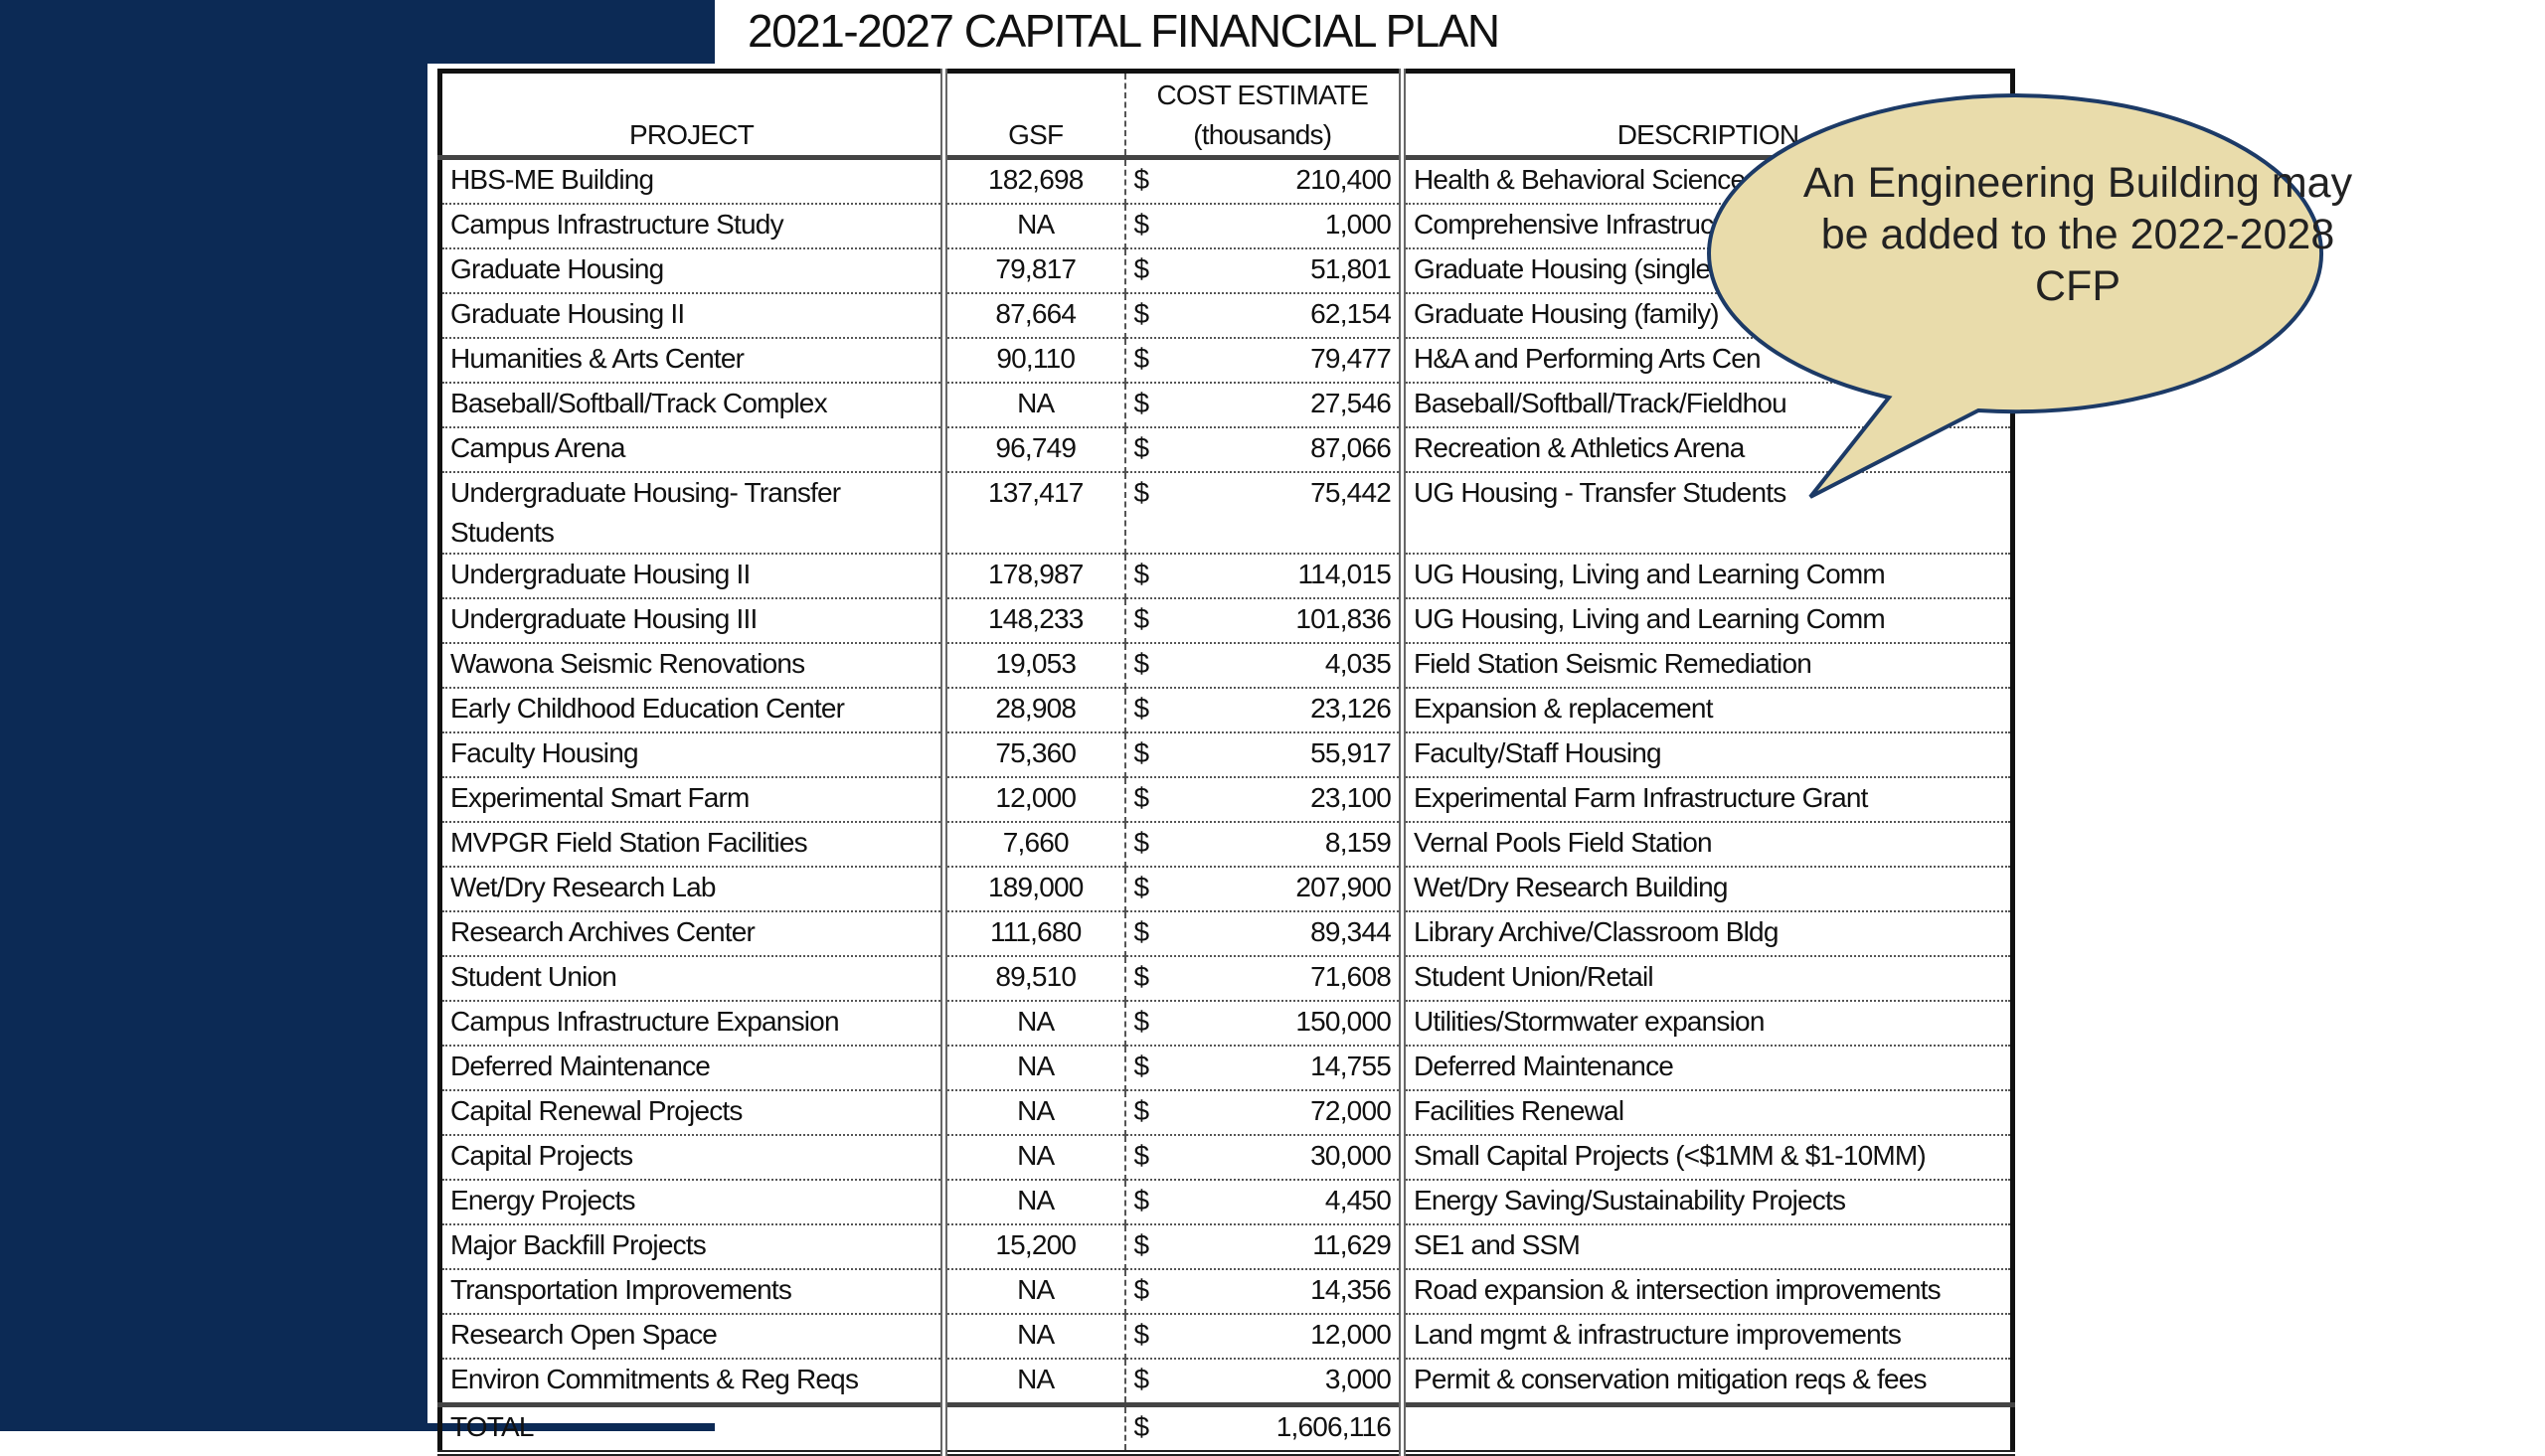 The image size is (2545, 1456). Describe the element at coordinates (1265, 1382) in the screenshot. I see `cost-cell: $3,000` at that location.